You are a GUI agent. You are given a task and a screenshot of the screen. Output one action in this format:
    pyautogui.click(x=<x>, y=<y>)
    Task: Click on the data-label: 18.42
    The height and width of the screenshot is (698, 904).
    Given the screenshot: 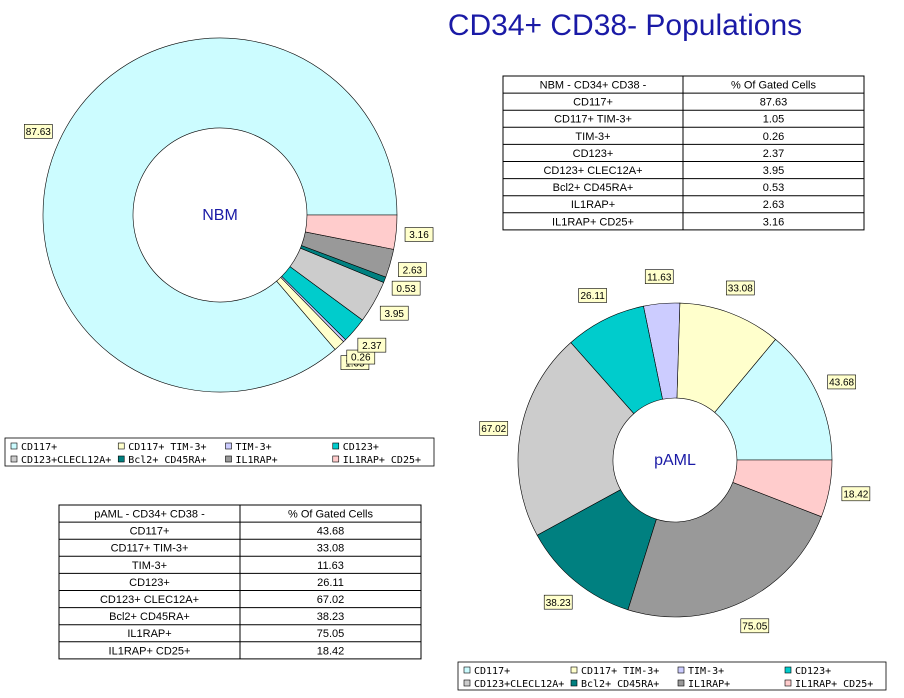 What is the action you would take?
    pyautogui.click(x=855, y=494)
    